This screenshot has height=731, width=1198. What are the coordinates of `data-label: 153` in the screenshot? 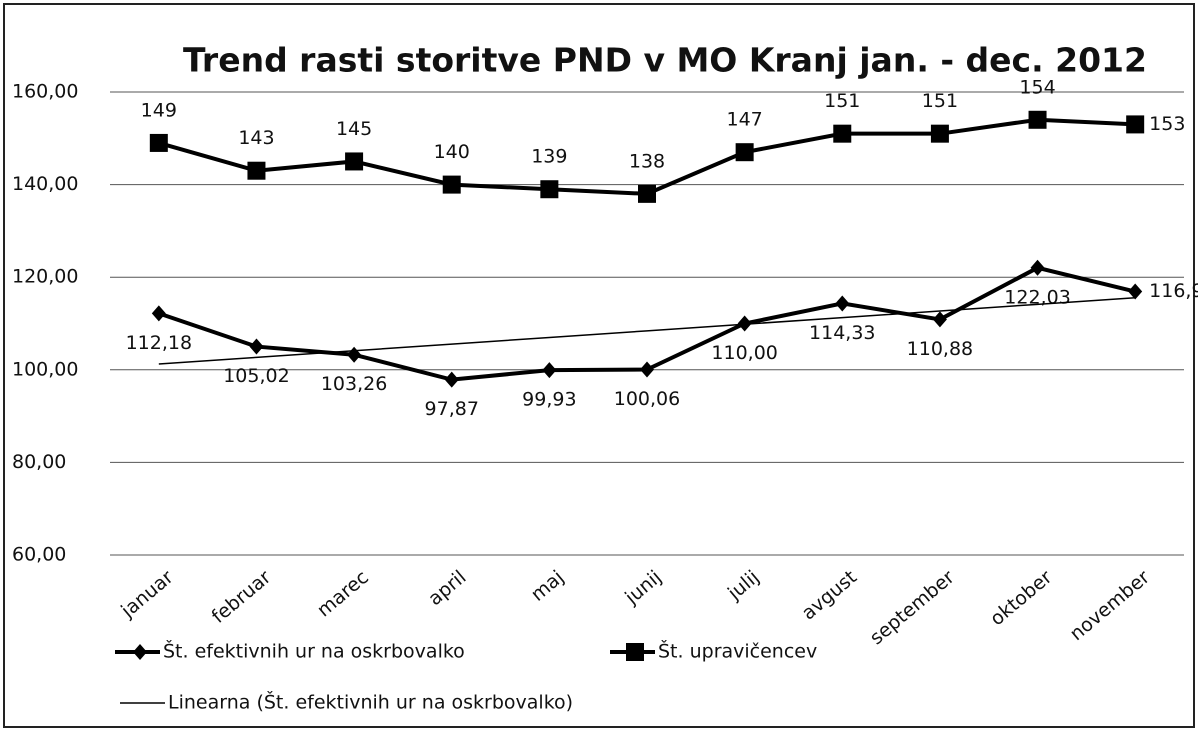 It's located at (1167, 124).